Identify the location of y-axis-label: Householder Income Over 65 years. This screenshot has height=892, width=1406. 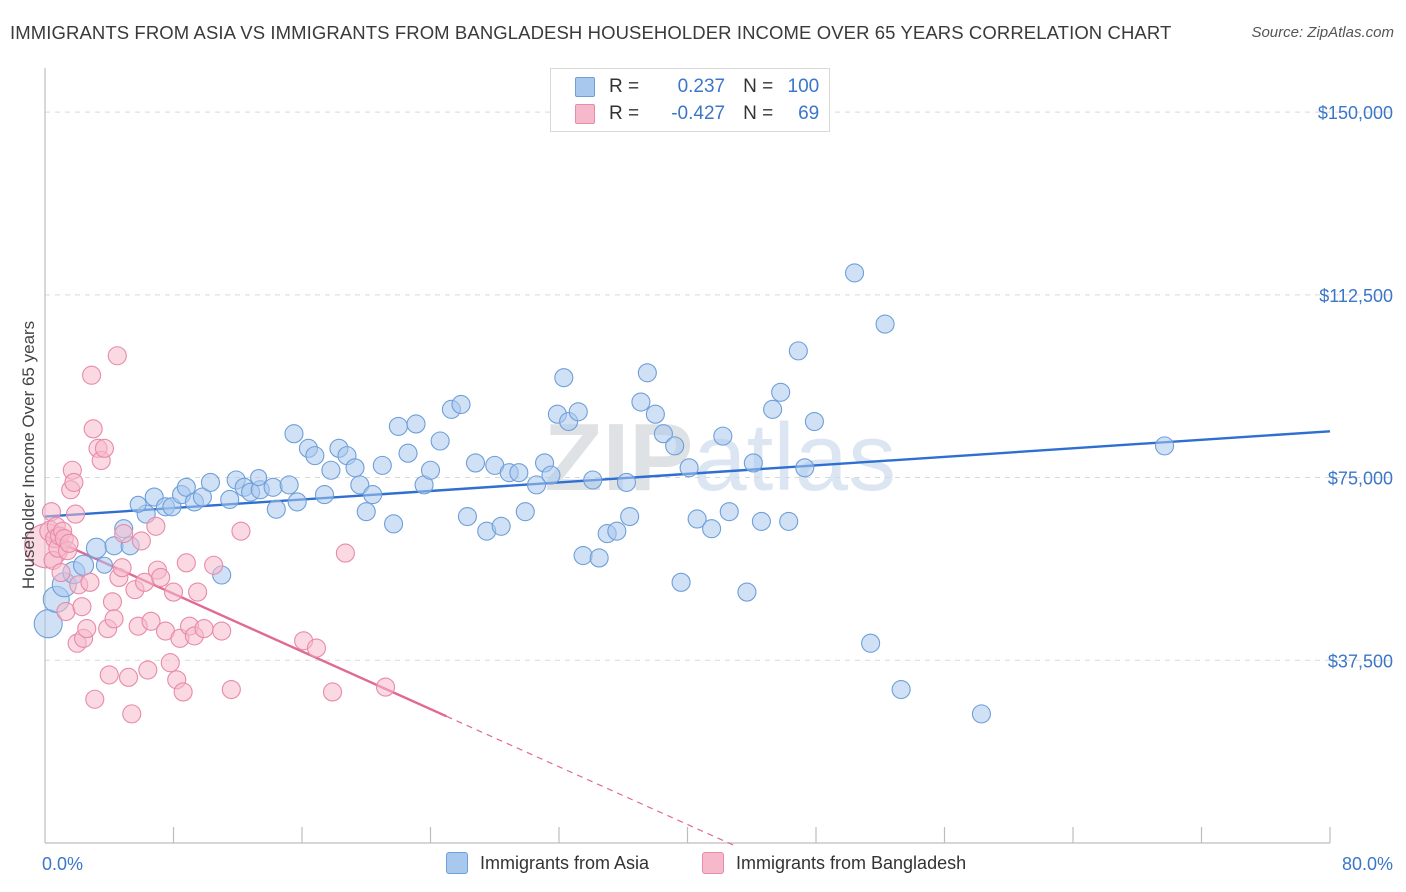
(28, 455).